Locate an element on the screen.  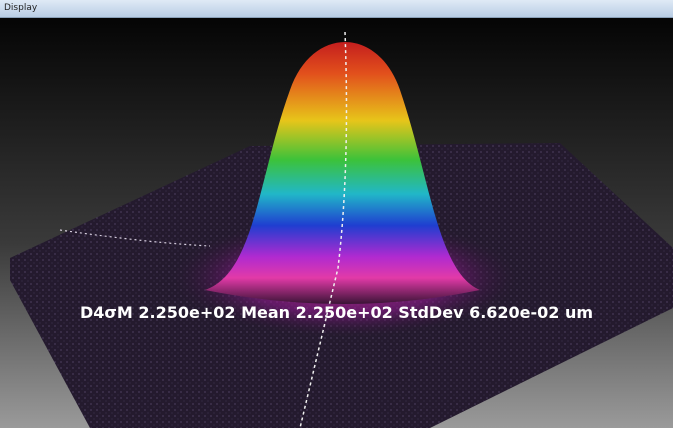
title-bar: Display is located at coordinates (336, 9).